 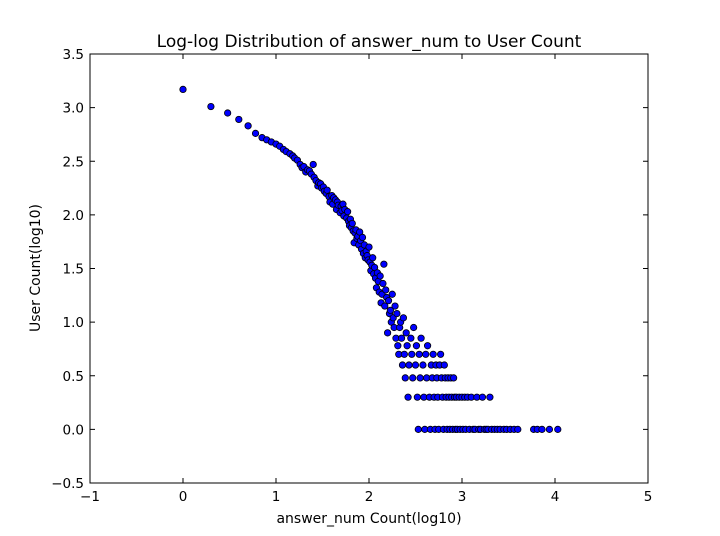 I want to click on x-tick-label: −1, so click(x=90, y=497).